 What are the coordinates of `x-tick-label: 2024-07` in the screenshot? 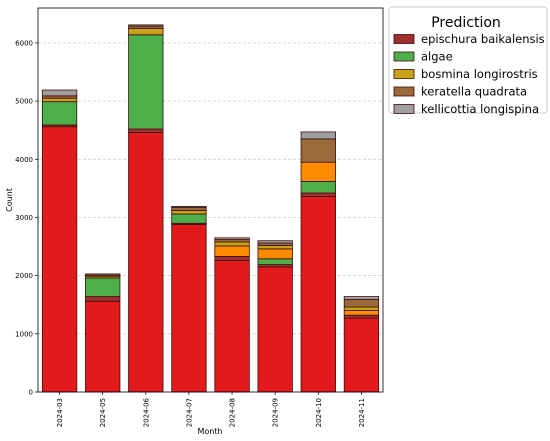 It's located at (189, 412).